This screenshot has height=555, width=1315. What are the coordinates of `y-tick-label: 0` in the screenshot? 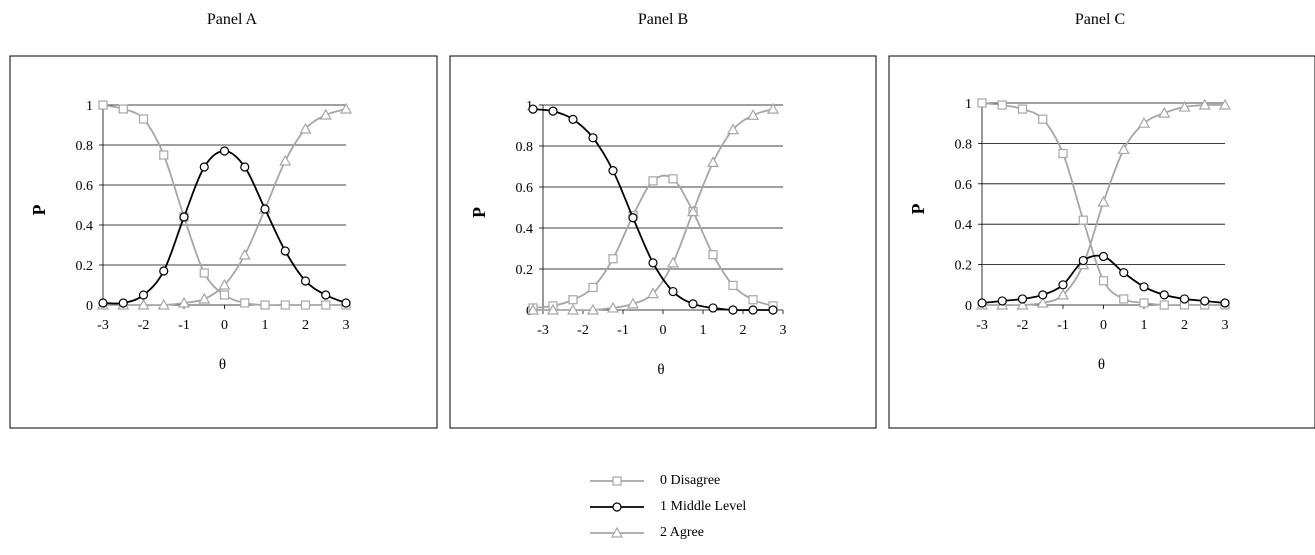 It's located at (968, 306).